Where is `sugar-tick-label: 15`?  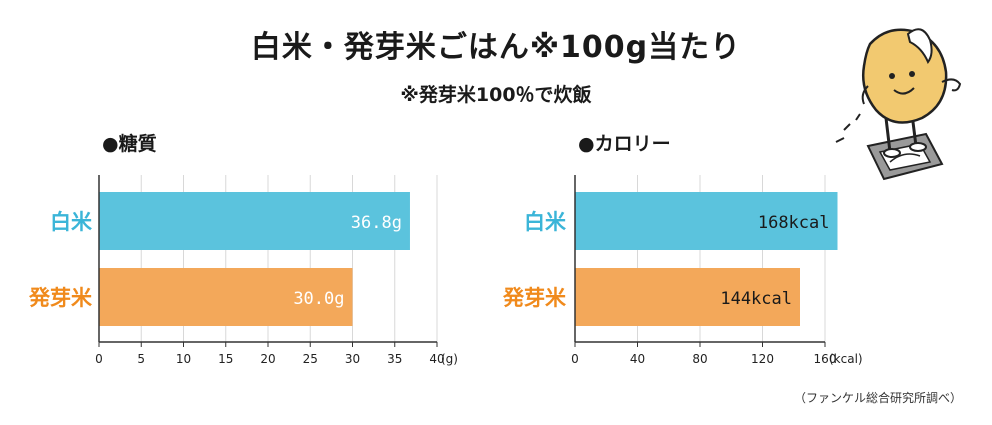
sugar-tick-label: 15 is located at coordinates (225, 359).